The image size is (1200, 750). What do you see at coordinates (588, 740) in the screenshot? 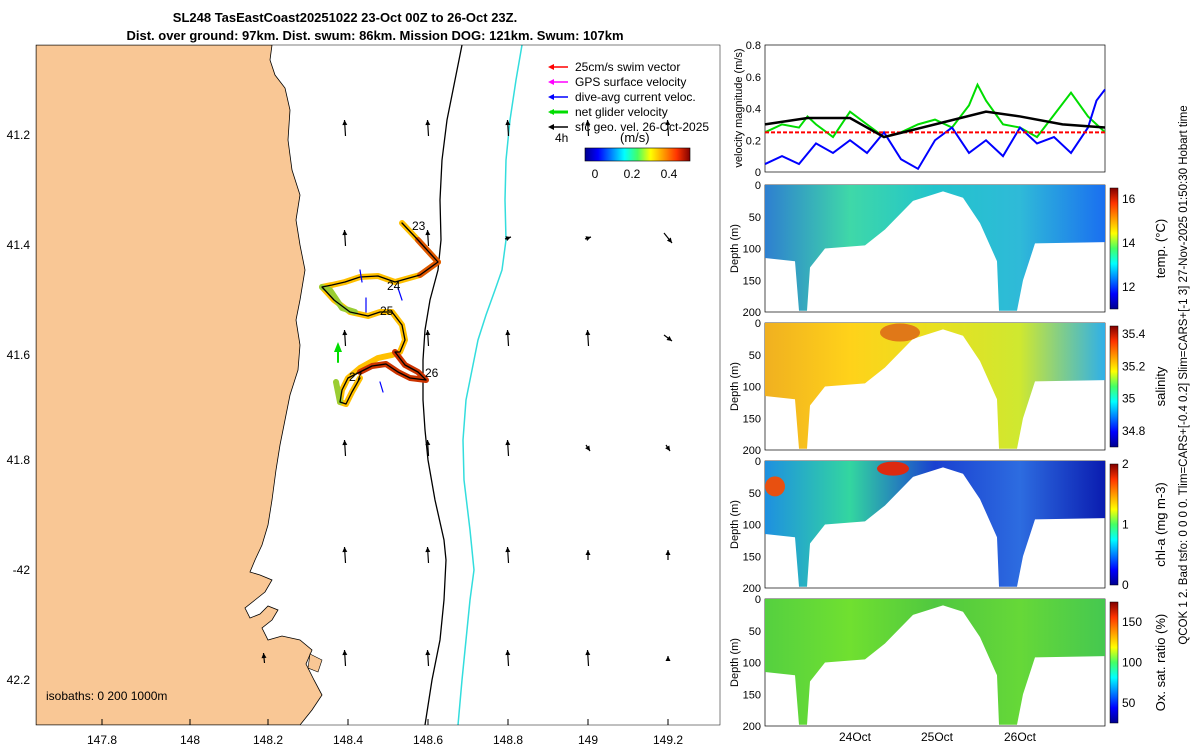
I see `map-xtick-label: 149` at bounding box center [588, 740].